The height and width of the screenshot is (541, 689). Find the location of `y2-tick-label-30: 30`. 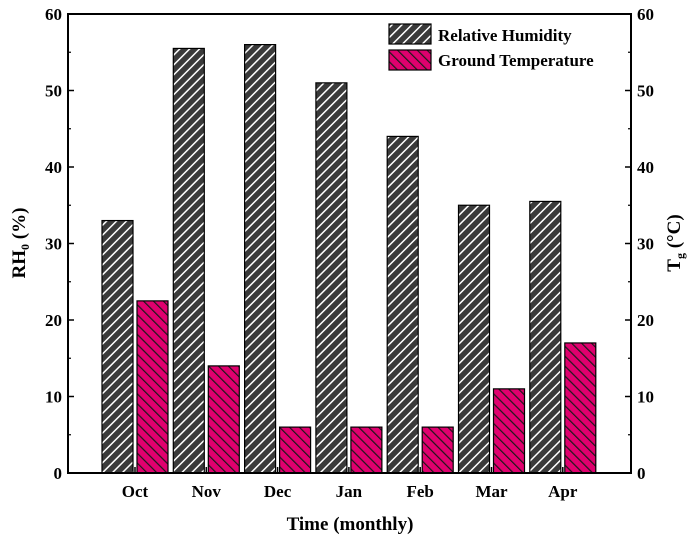

y2-tick-label-30: 30 is located at coordinates (645, 244).